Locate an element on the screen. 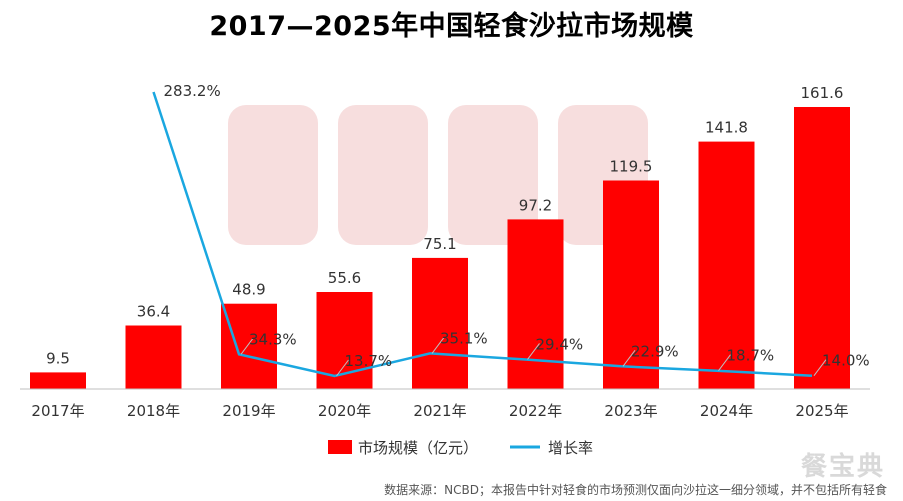 Image resolution: width=903 pixels, height=501 pixels. legend-bar-label: 市场规模（亿元） is located at coordinates (418, 448).